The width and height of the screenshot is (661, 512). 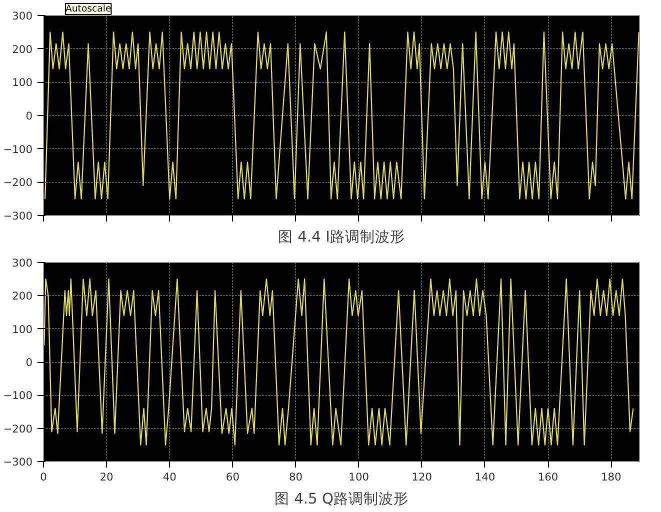 What do you see at coordinates (422, 477) in the screenshot?
I see `x-tick-label: 120` at bounding box center [422, 477].